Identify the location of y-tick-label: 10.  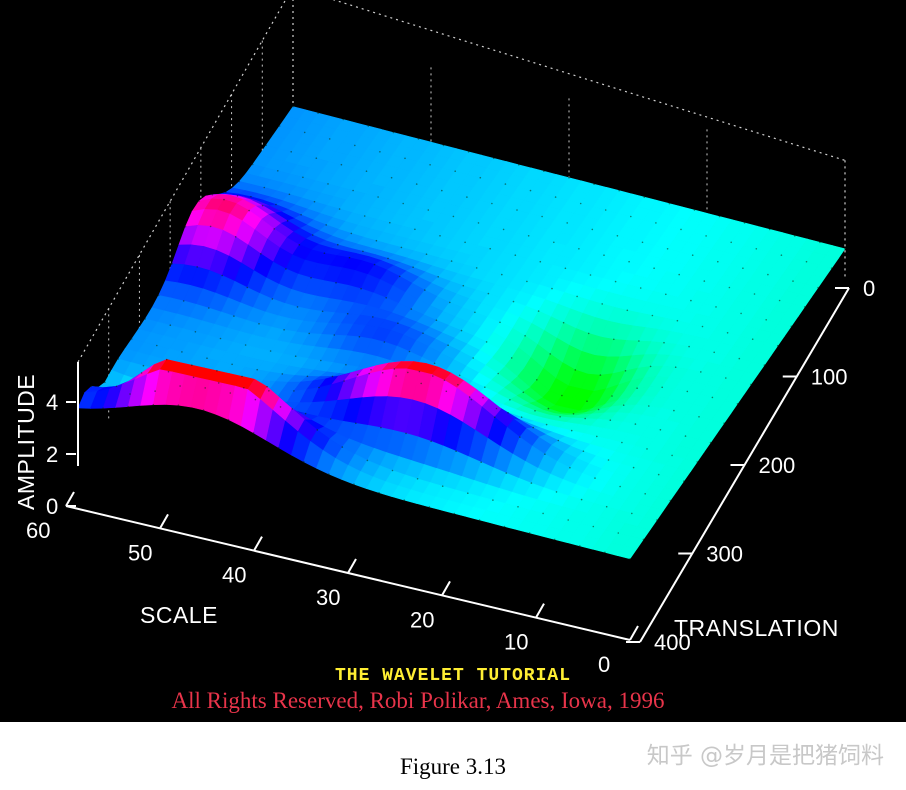
(516, 642).